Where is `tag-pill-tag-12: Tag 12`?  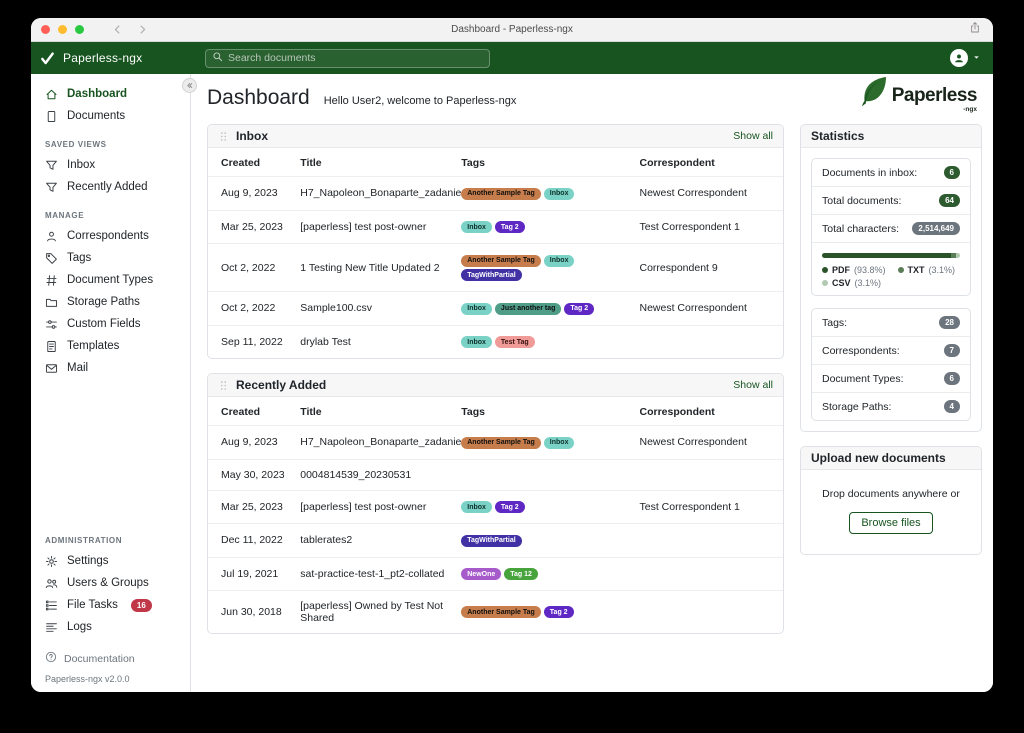
tag-pill-tag-12: Tag 12 is located at coordinates (521, 574).